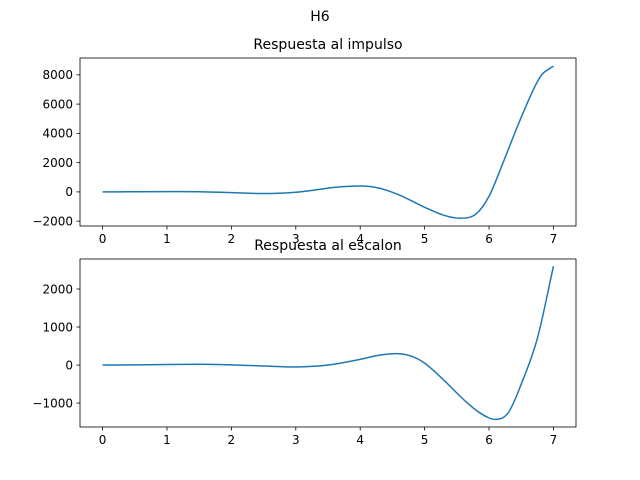  What do you see at coordinates (327, 45) in the screenshot?
I see `subplot-title: Respuesta al impulso` at bounding box center [327, 45].